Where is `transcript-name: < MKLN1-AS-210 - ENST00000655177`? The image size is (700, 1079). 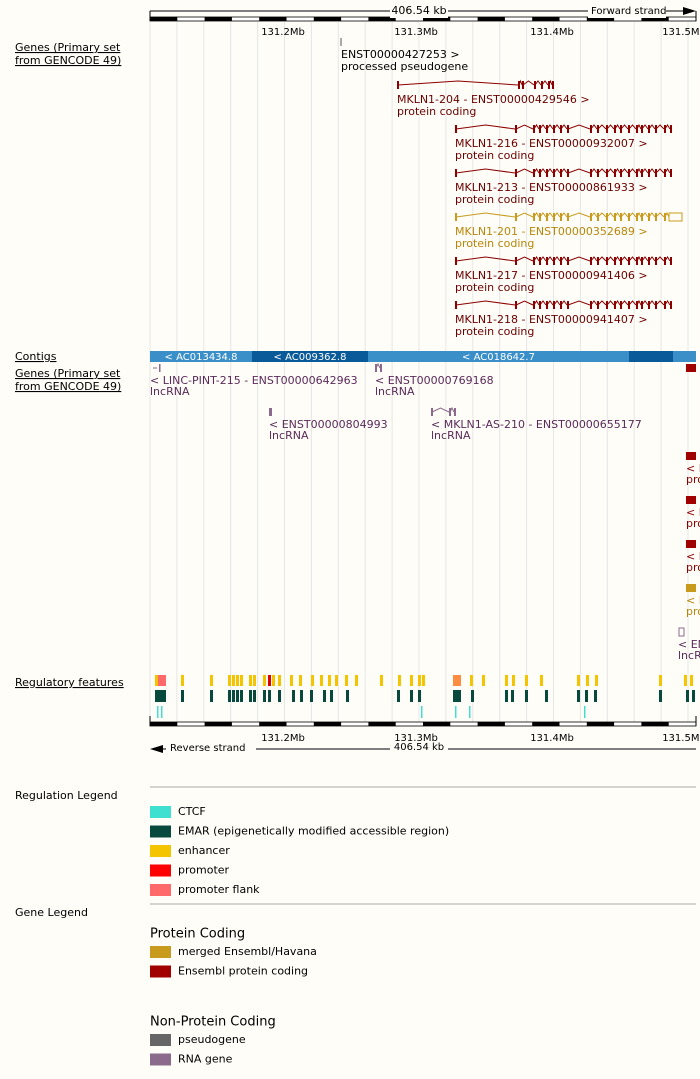 transcript-name: < MKLN1-AS-210 - ENST00000655177 is located at coordinates (536, 424).